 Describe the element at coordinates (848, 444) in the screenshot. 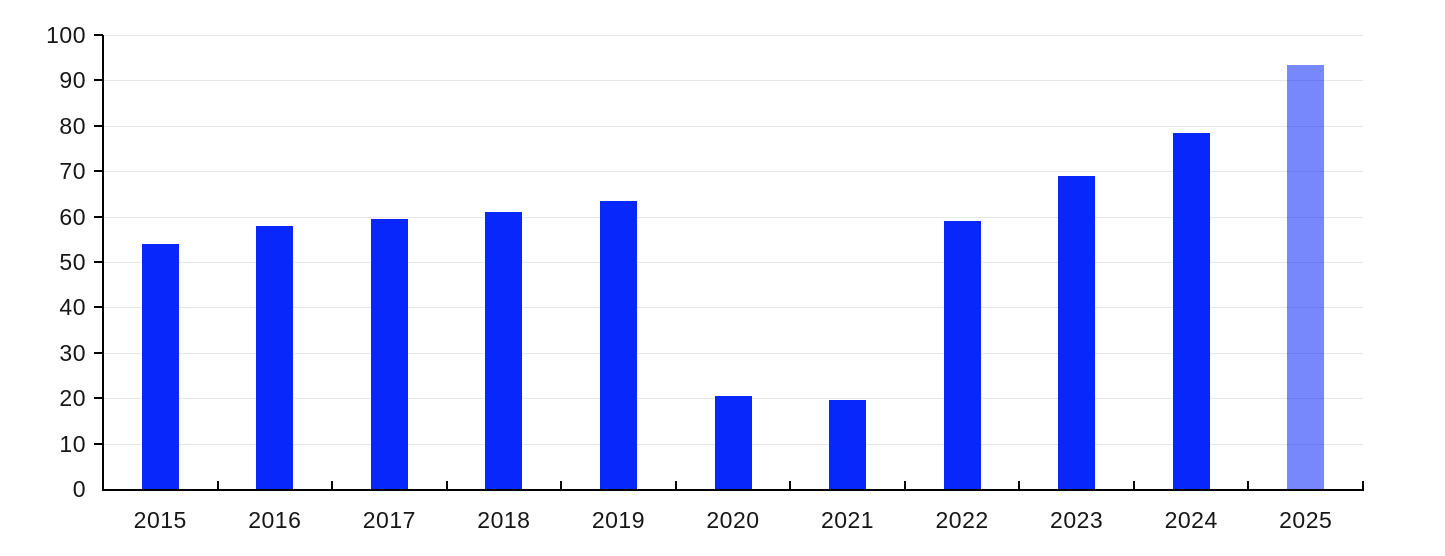

I see `bar-2021` at that location.